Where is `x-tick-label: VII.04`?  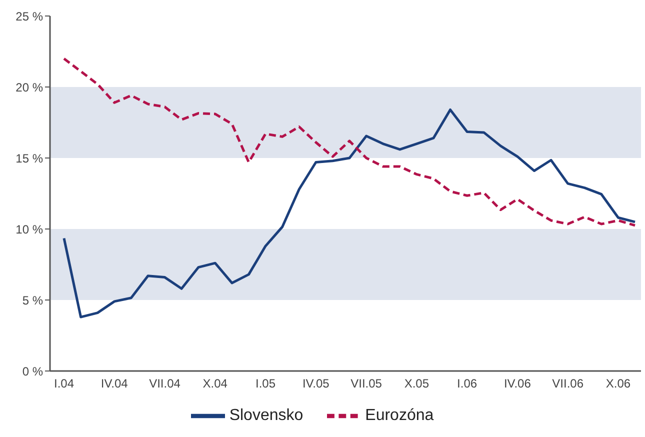
x-tick-label: VII.04 is located at coordinates (165, 383).